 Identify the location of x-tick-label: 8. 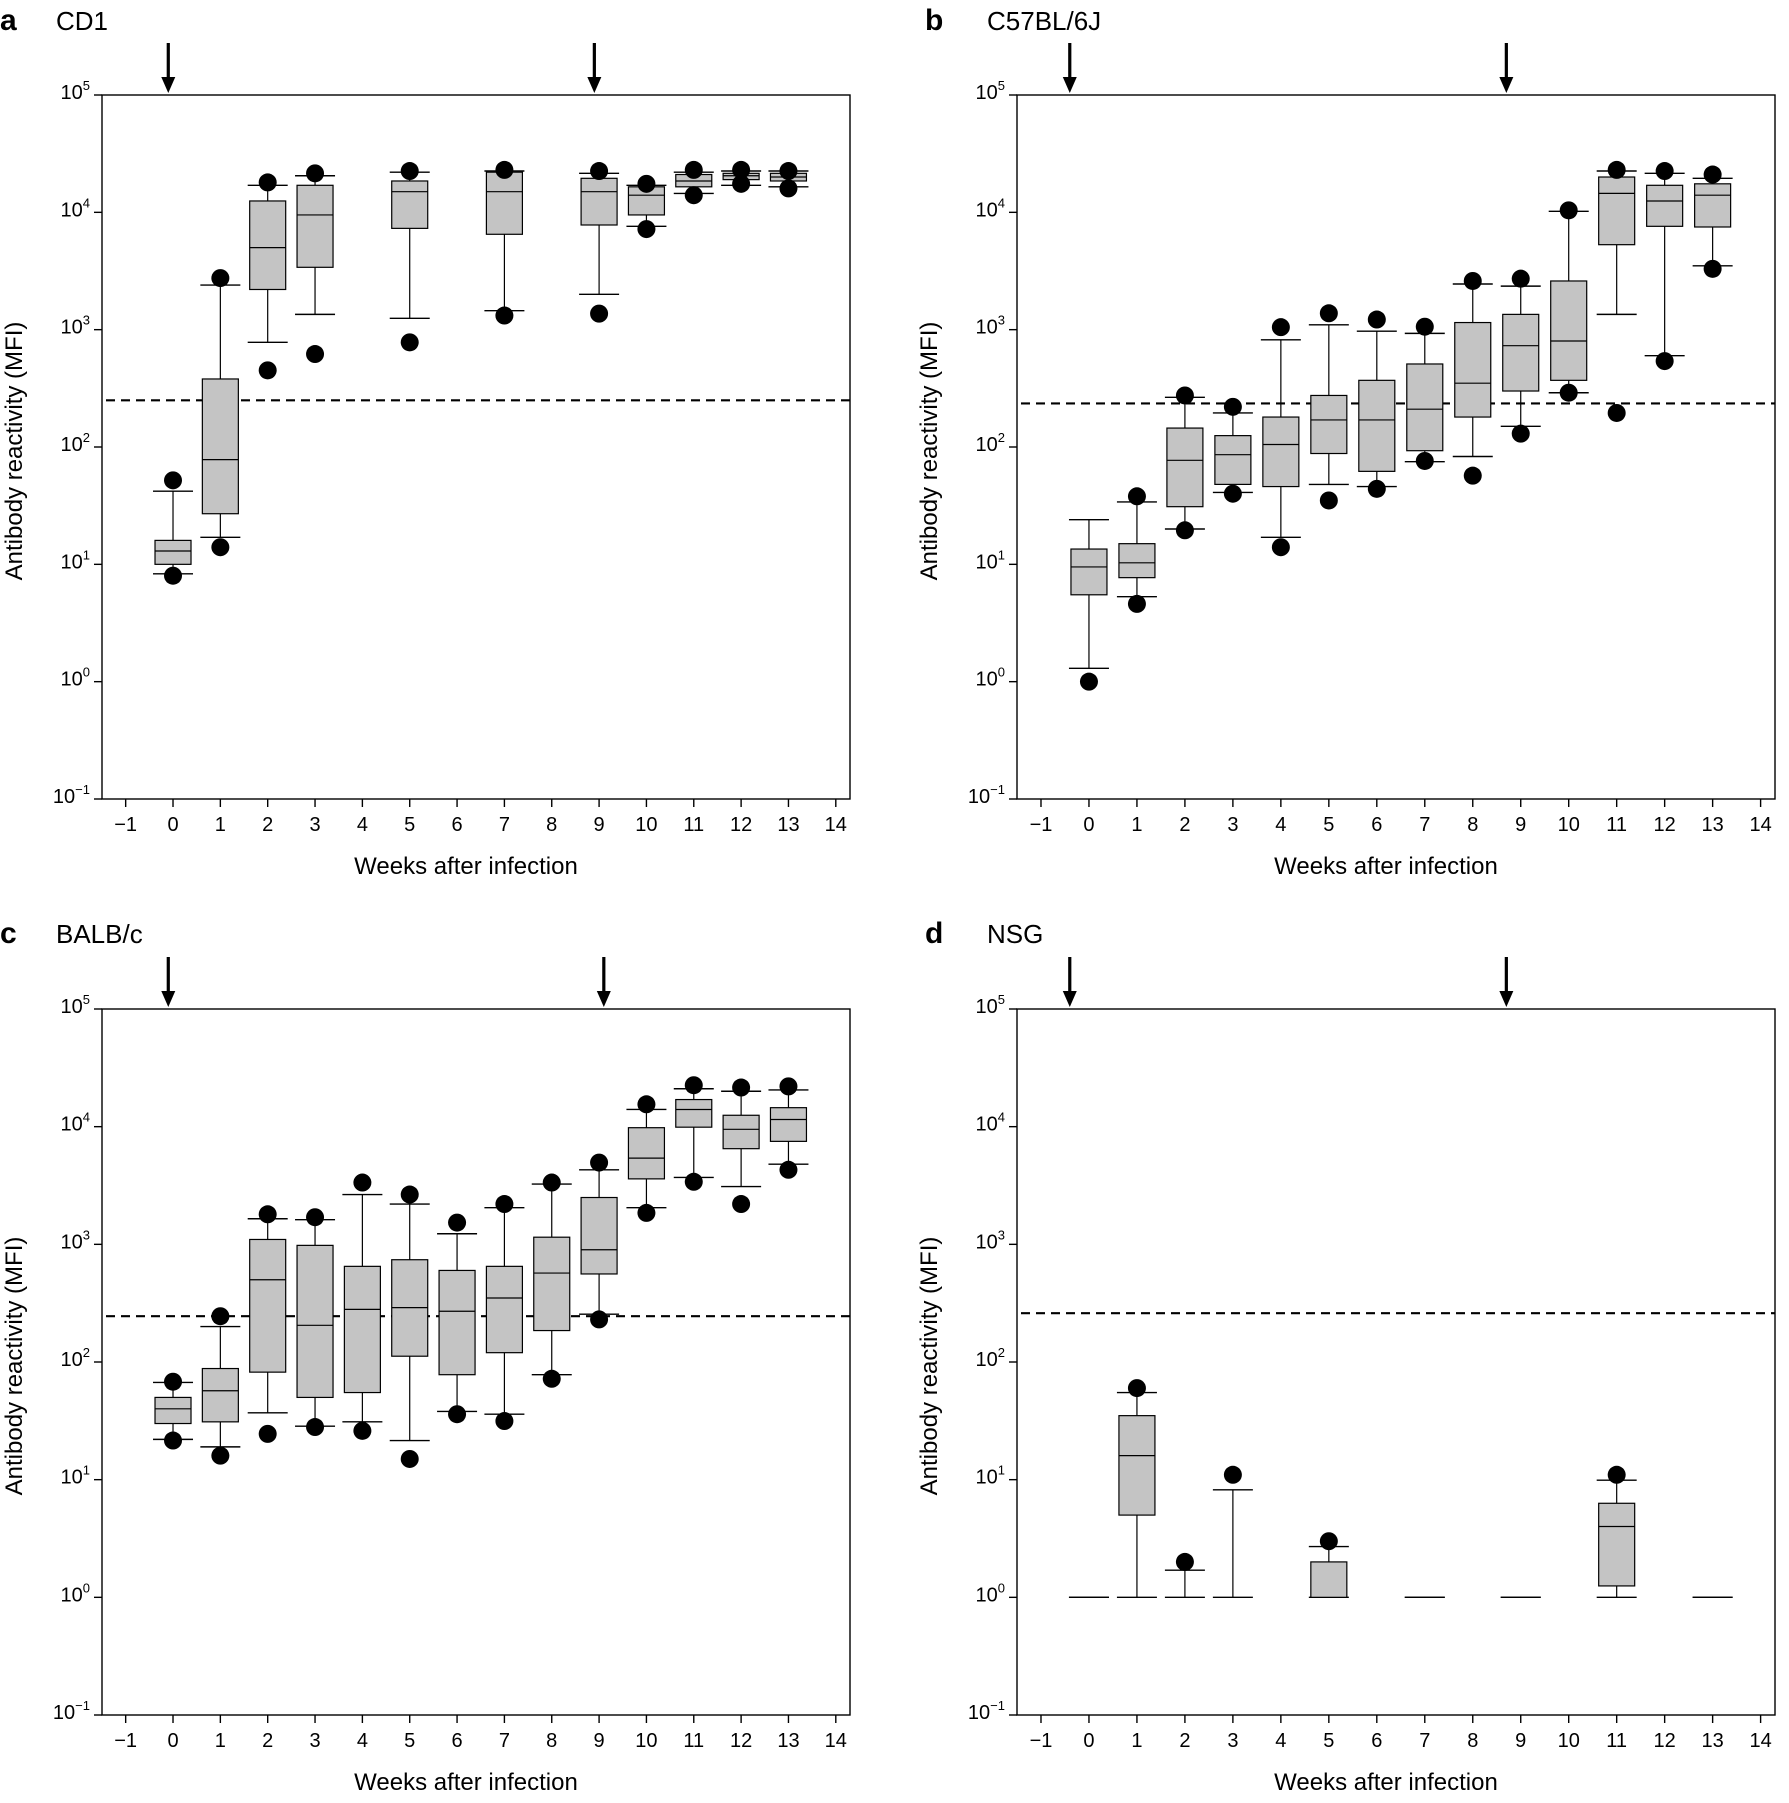
(551, 825).